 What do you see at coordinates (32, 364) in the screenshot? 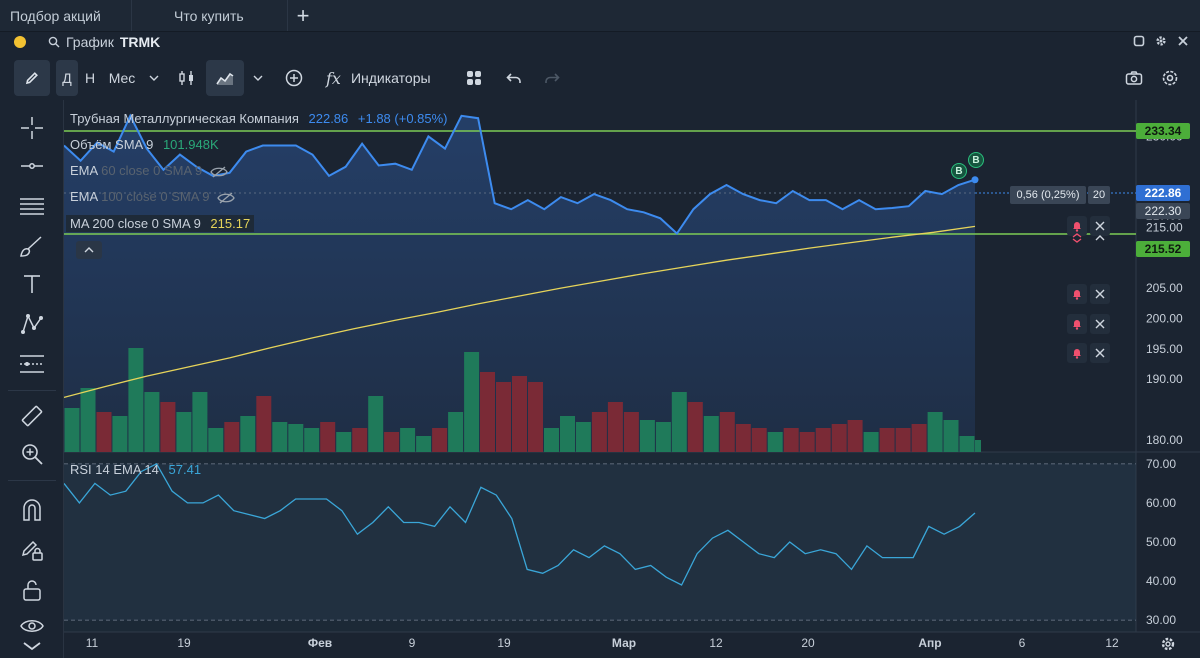
I see `measure-range-tool` at bounding box center [32, 364].